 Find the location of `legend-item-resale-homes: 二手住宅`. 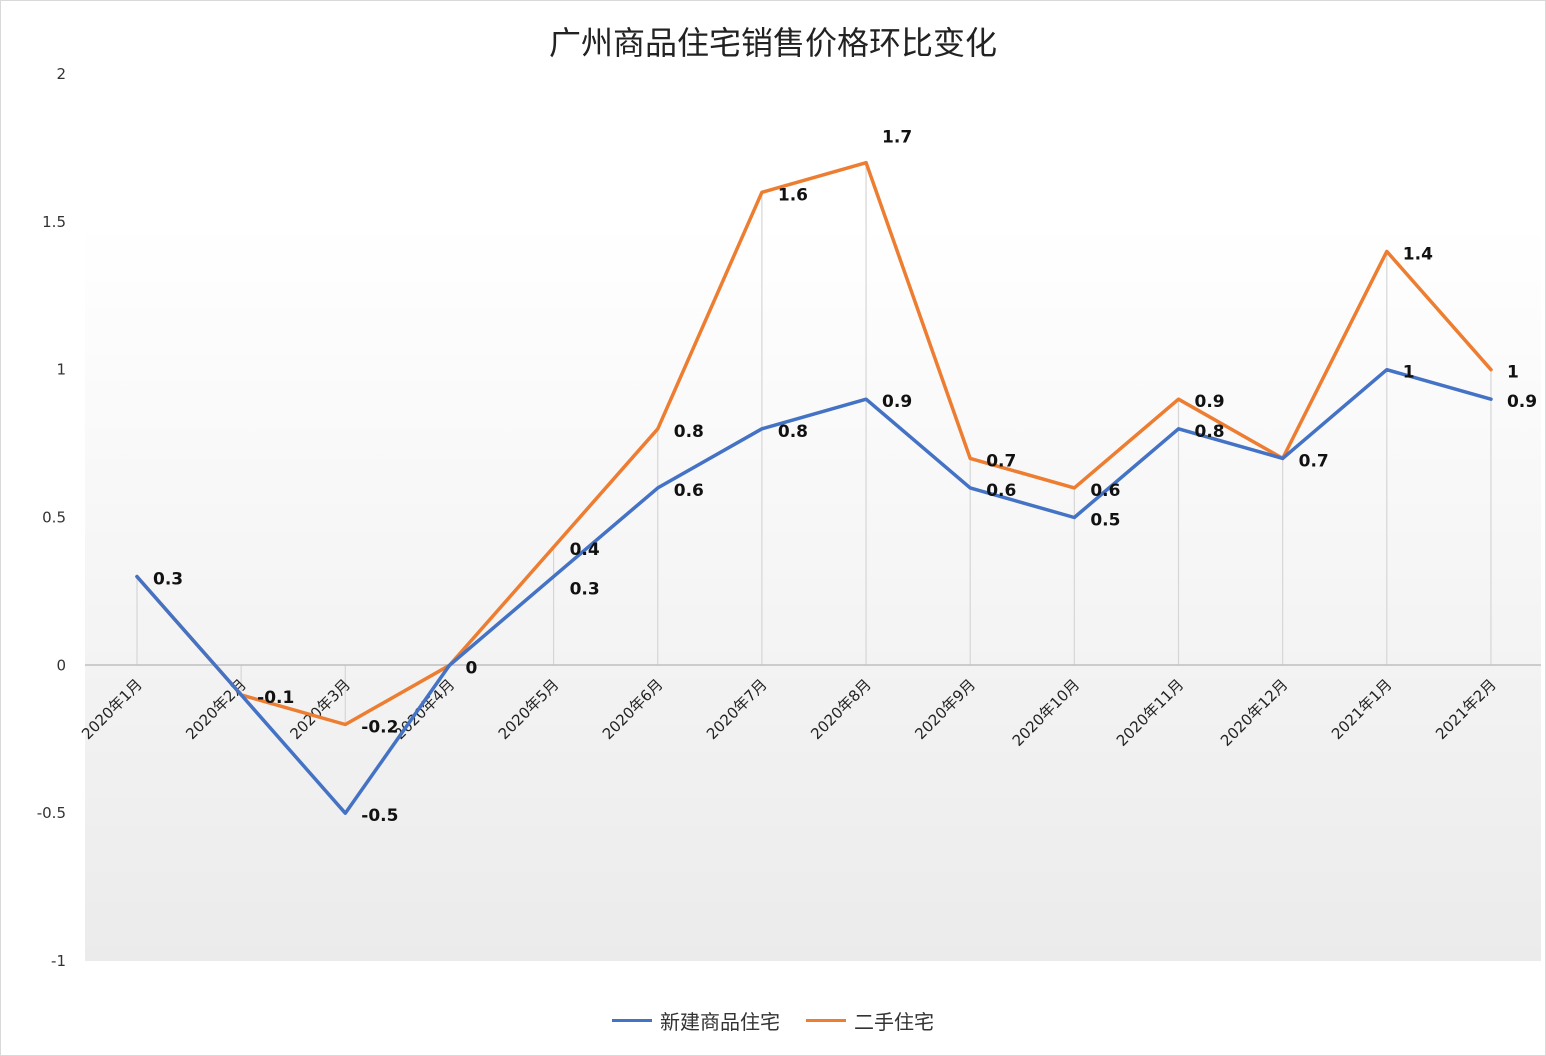

legend-item-resale-homes: 二手住宅 is located at coordinates (870, 1020).